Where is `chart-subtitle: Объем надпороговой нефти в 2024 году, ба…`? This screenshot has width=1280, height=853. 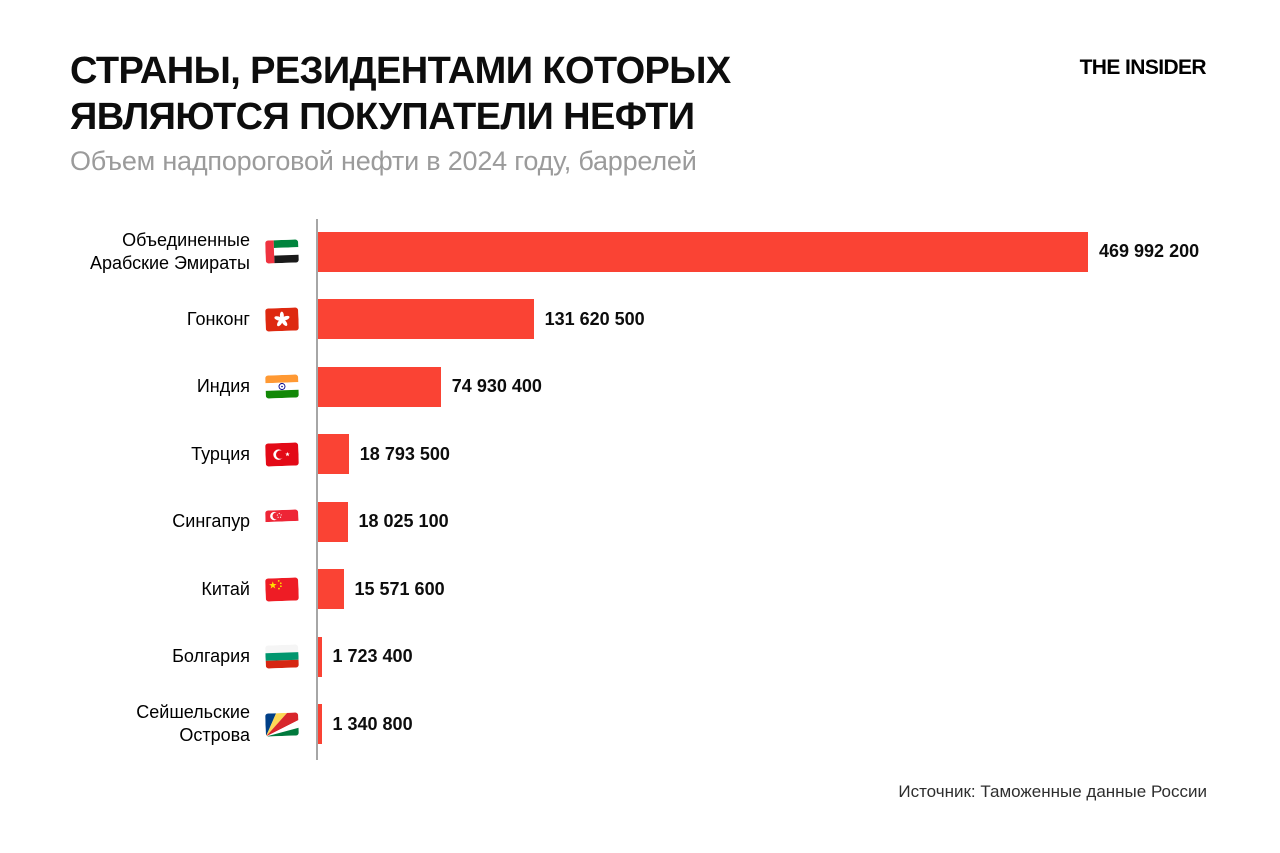 chart-subtitle: Объем надпороговой нефти в 2024 году, ба… is located at coordinates (383, 161).